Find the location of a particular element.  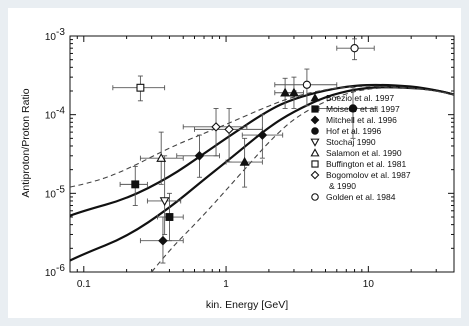

x-tick-label: 1 is located at coordinates (226, 284).